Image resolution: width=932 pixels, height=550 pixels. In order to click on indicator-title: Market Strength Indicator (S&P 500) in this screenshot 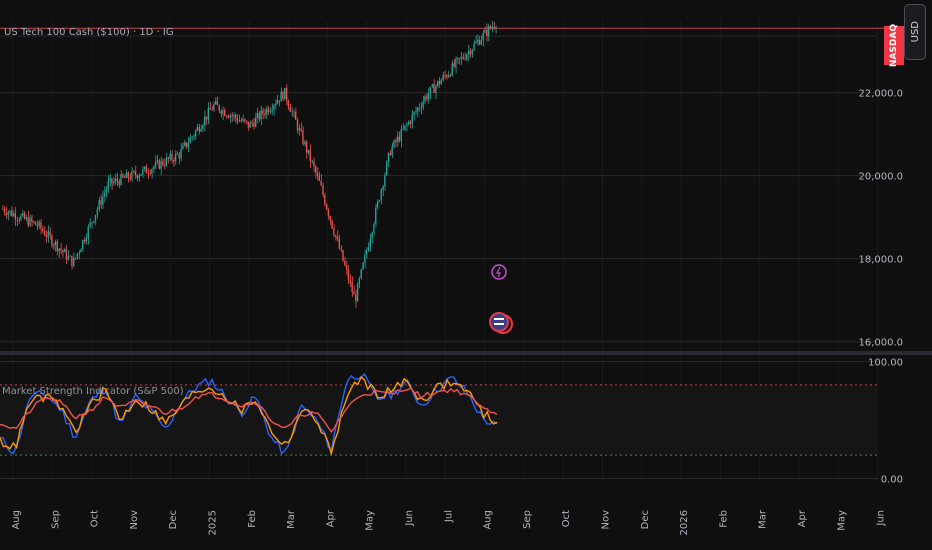, I will do `click(93, 391)`.